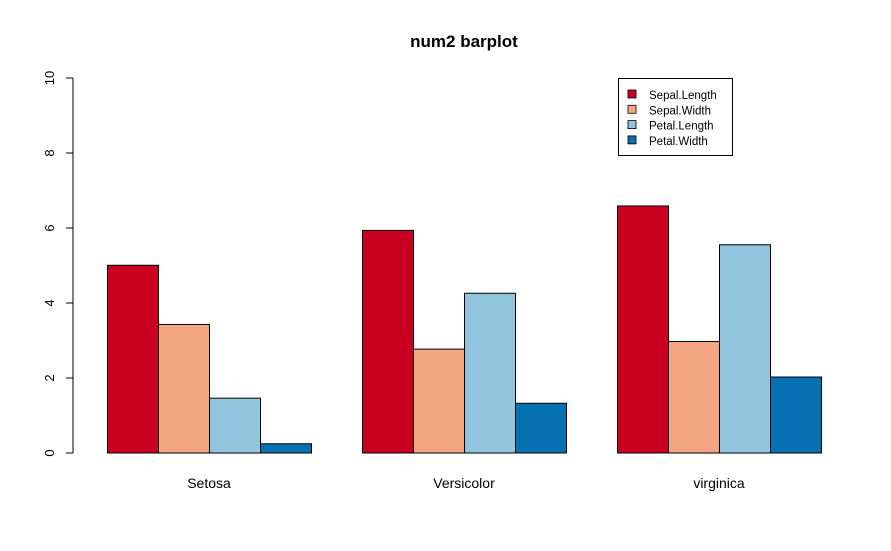 Image resolution: width=891 pixels, height=551 pixels. I want to click on bar-petal-width-versicolor, so click(541, 428).